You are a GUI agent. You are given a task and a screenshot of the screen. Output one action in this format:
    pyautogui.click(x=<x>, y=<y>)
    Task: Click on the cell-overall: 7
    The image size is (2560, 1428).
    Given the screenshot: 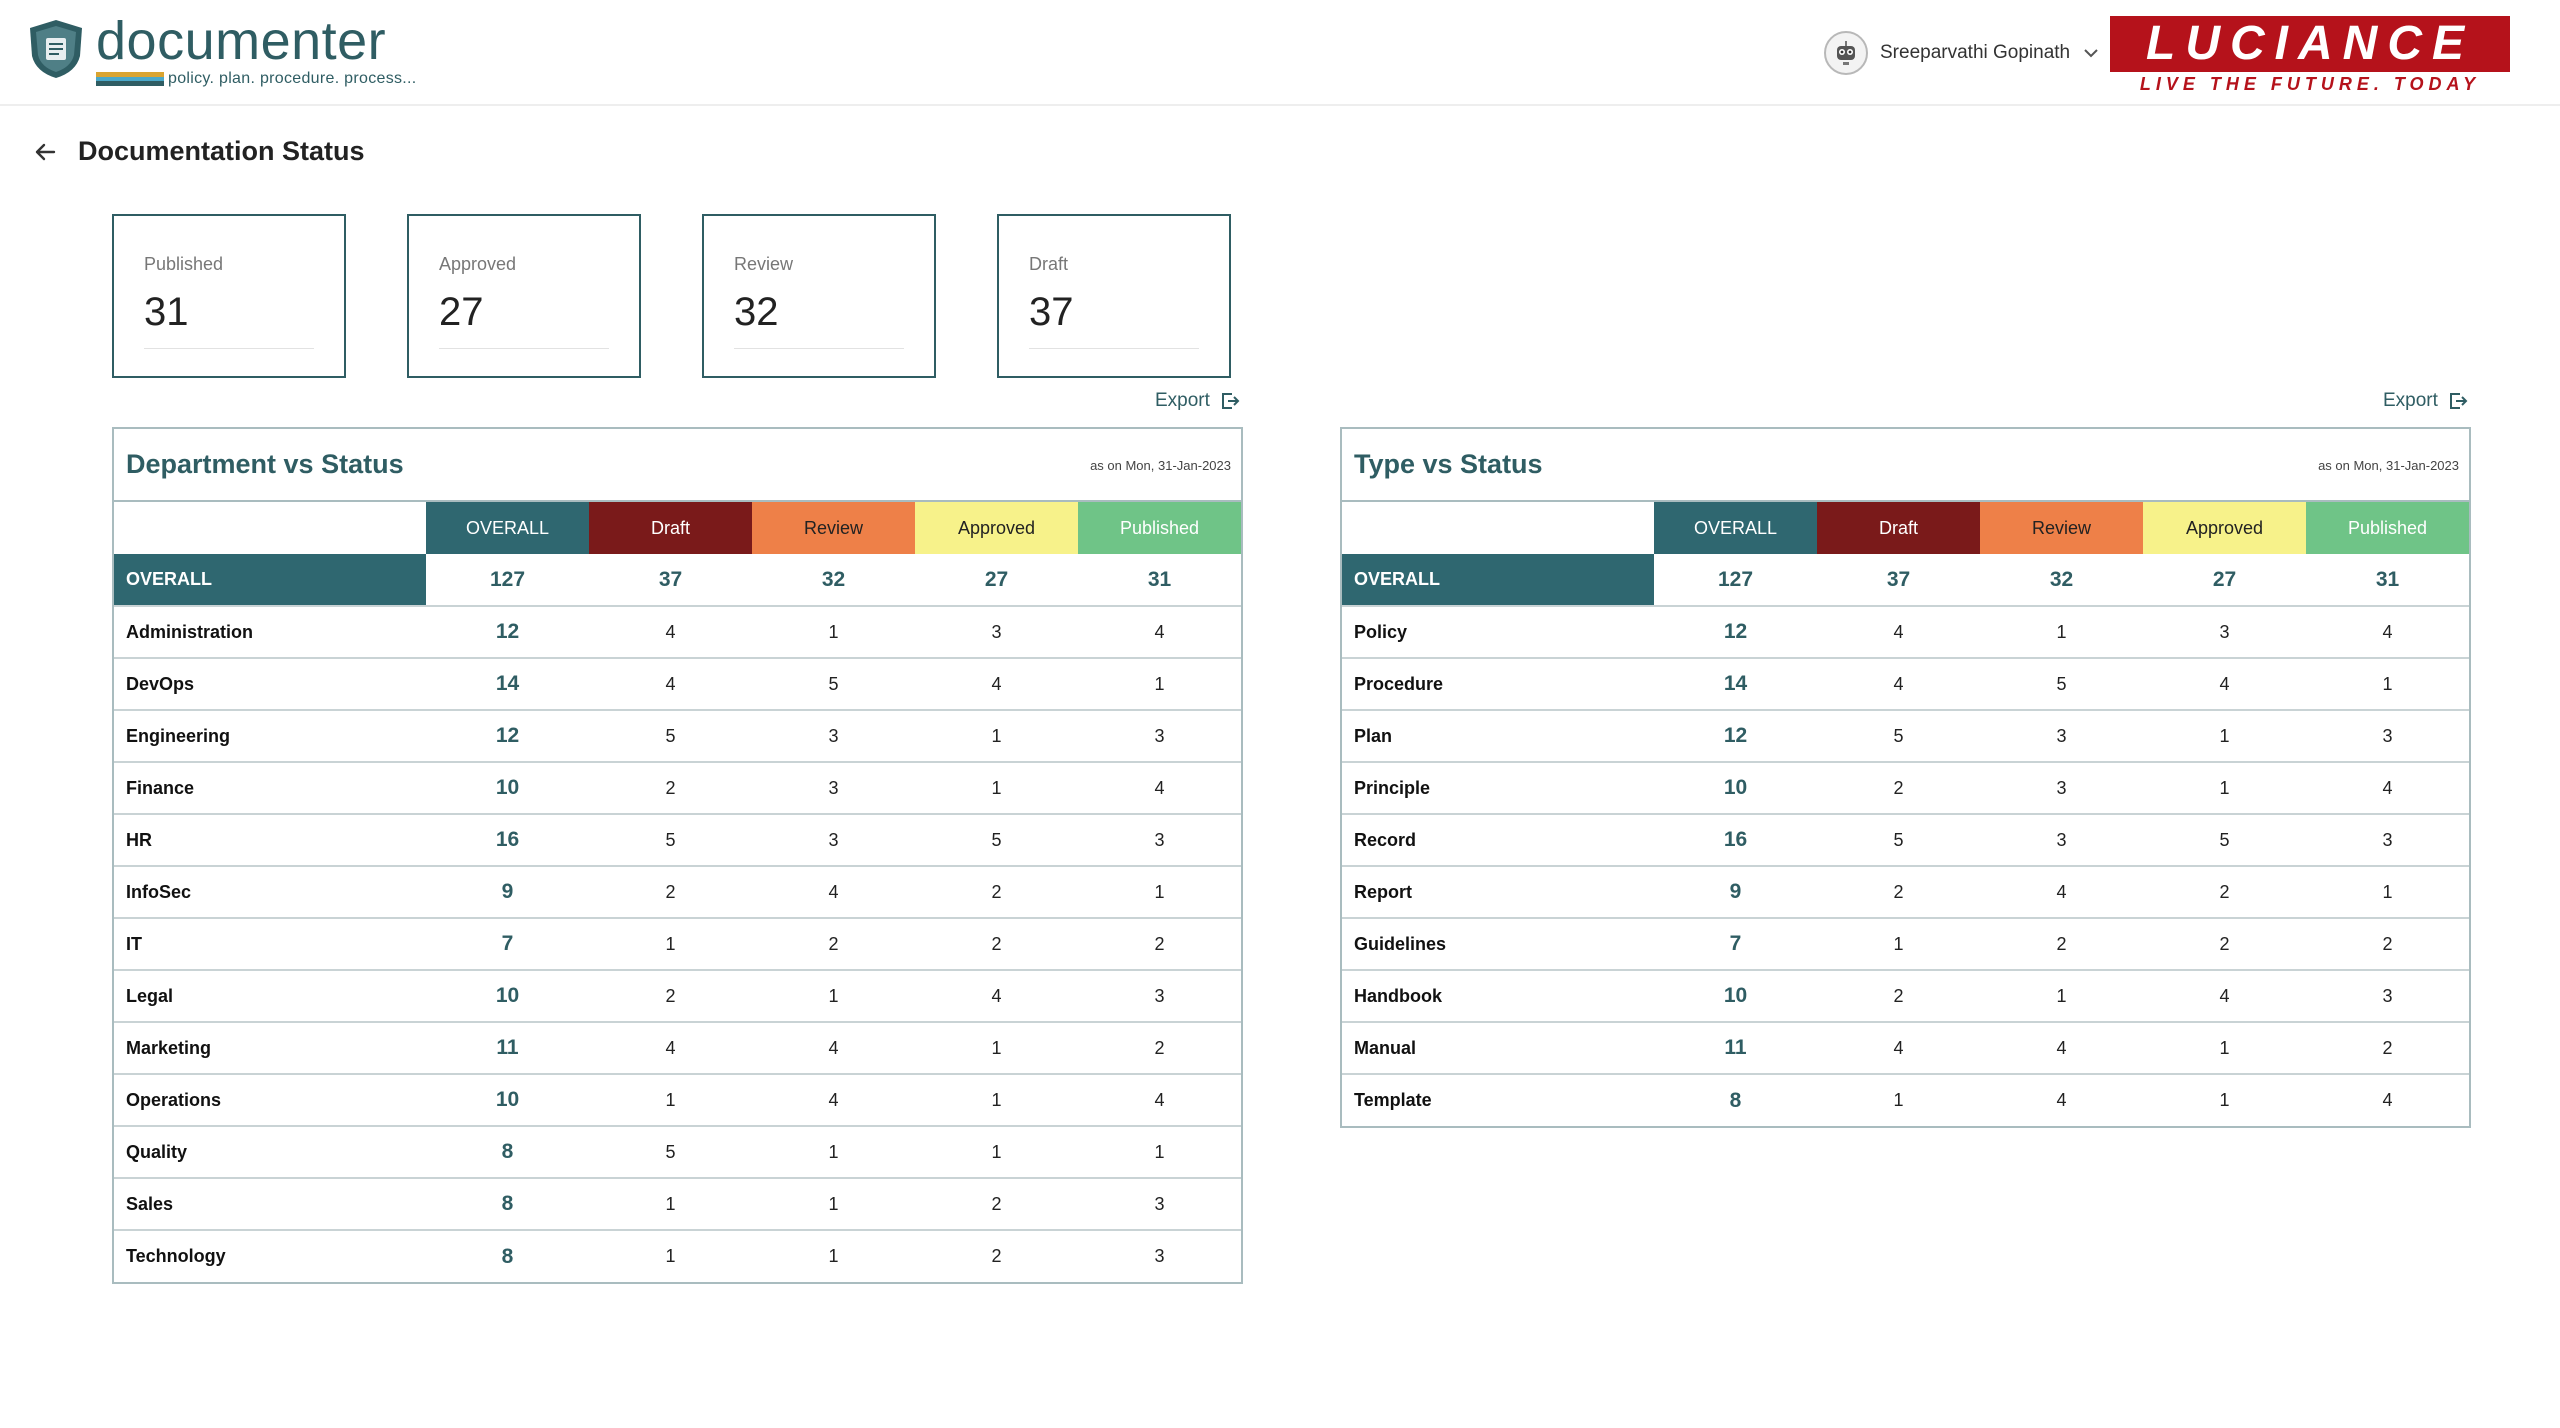 What is the action you would take?
    pyautogui.click(x=507, y=944)
    